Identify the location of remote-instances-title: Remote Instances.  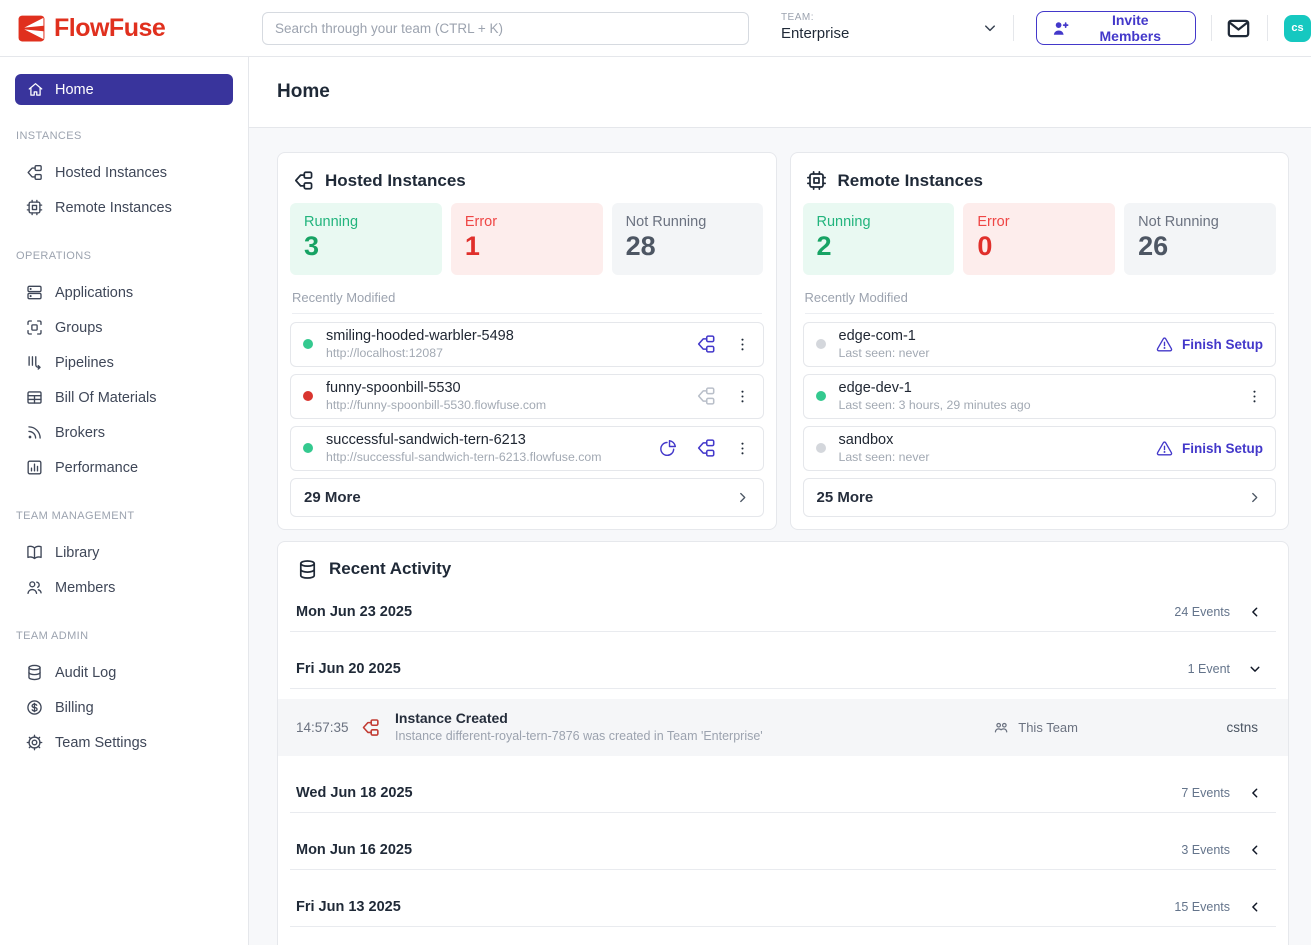
(910, 180).